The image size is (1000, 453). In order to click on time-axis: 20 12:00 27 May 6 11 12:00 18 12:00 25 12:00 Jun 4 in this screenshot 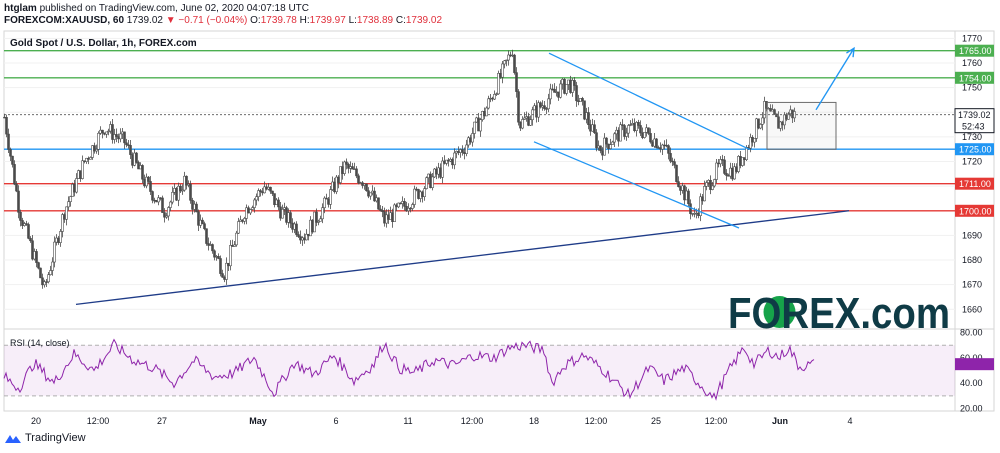, I will do `click(442, 421)`.